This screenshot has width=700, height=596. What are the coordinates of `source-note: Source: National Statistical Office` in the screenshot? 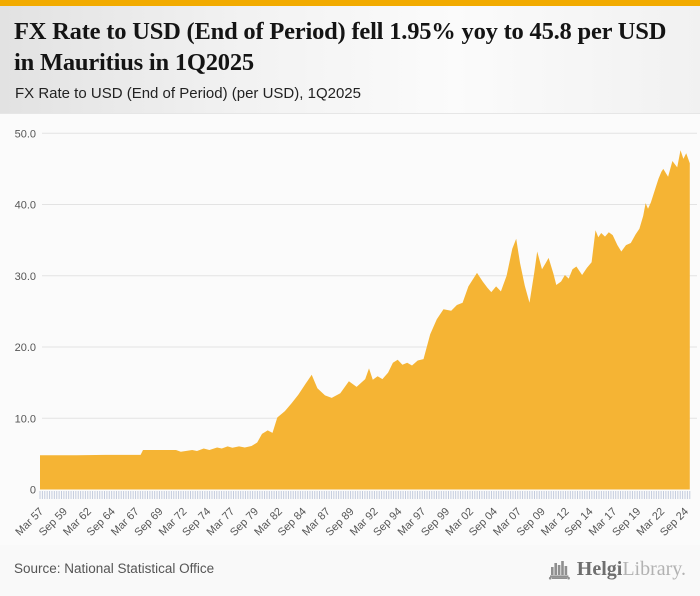 It's located at (114, 568).